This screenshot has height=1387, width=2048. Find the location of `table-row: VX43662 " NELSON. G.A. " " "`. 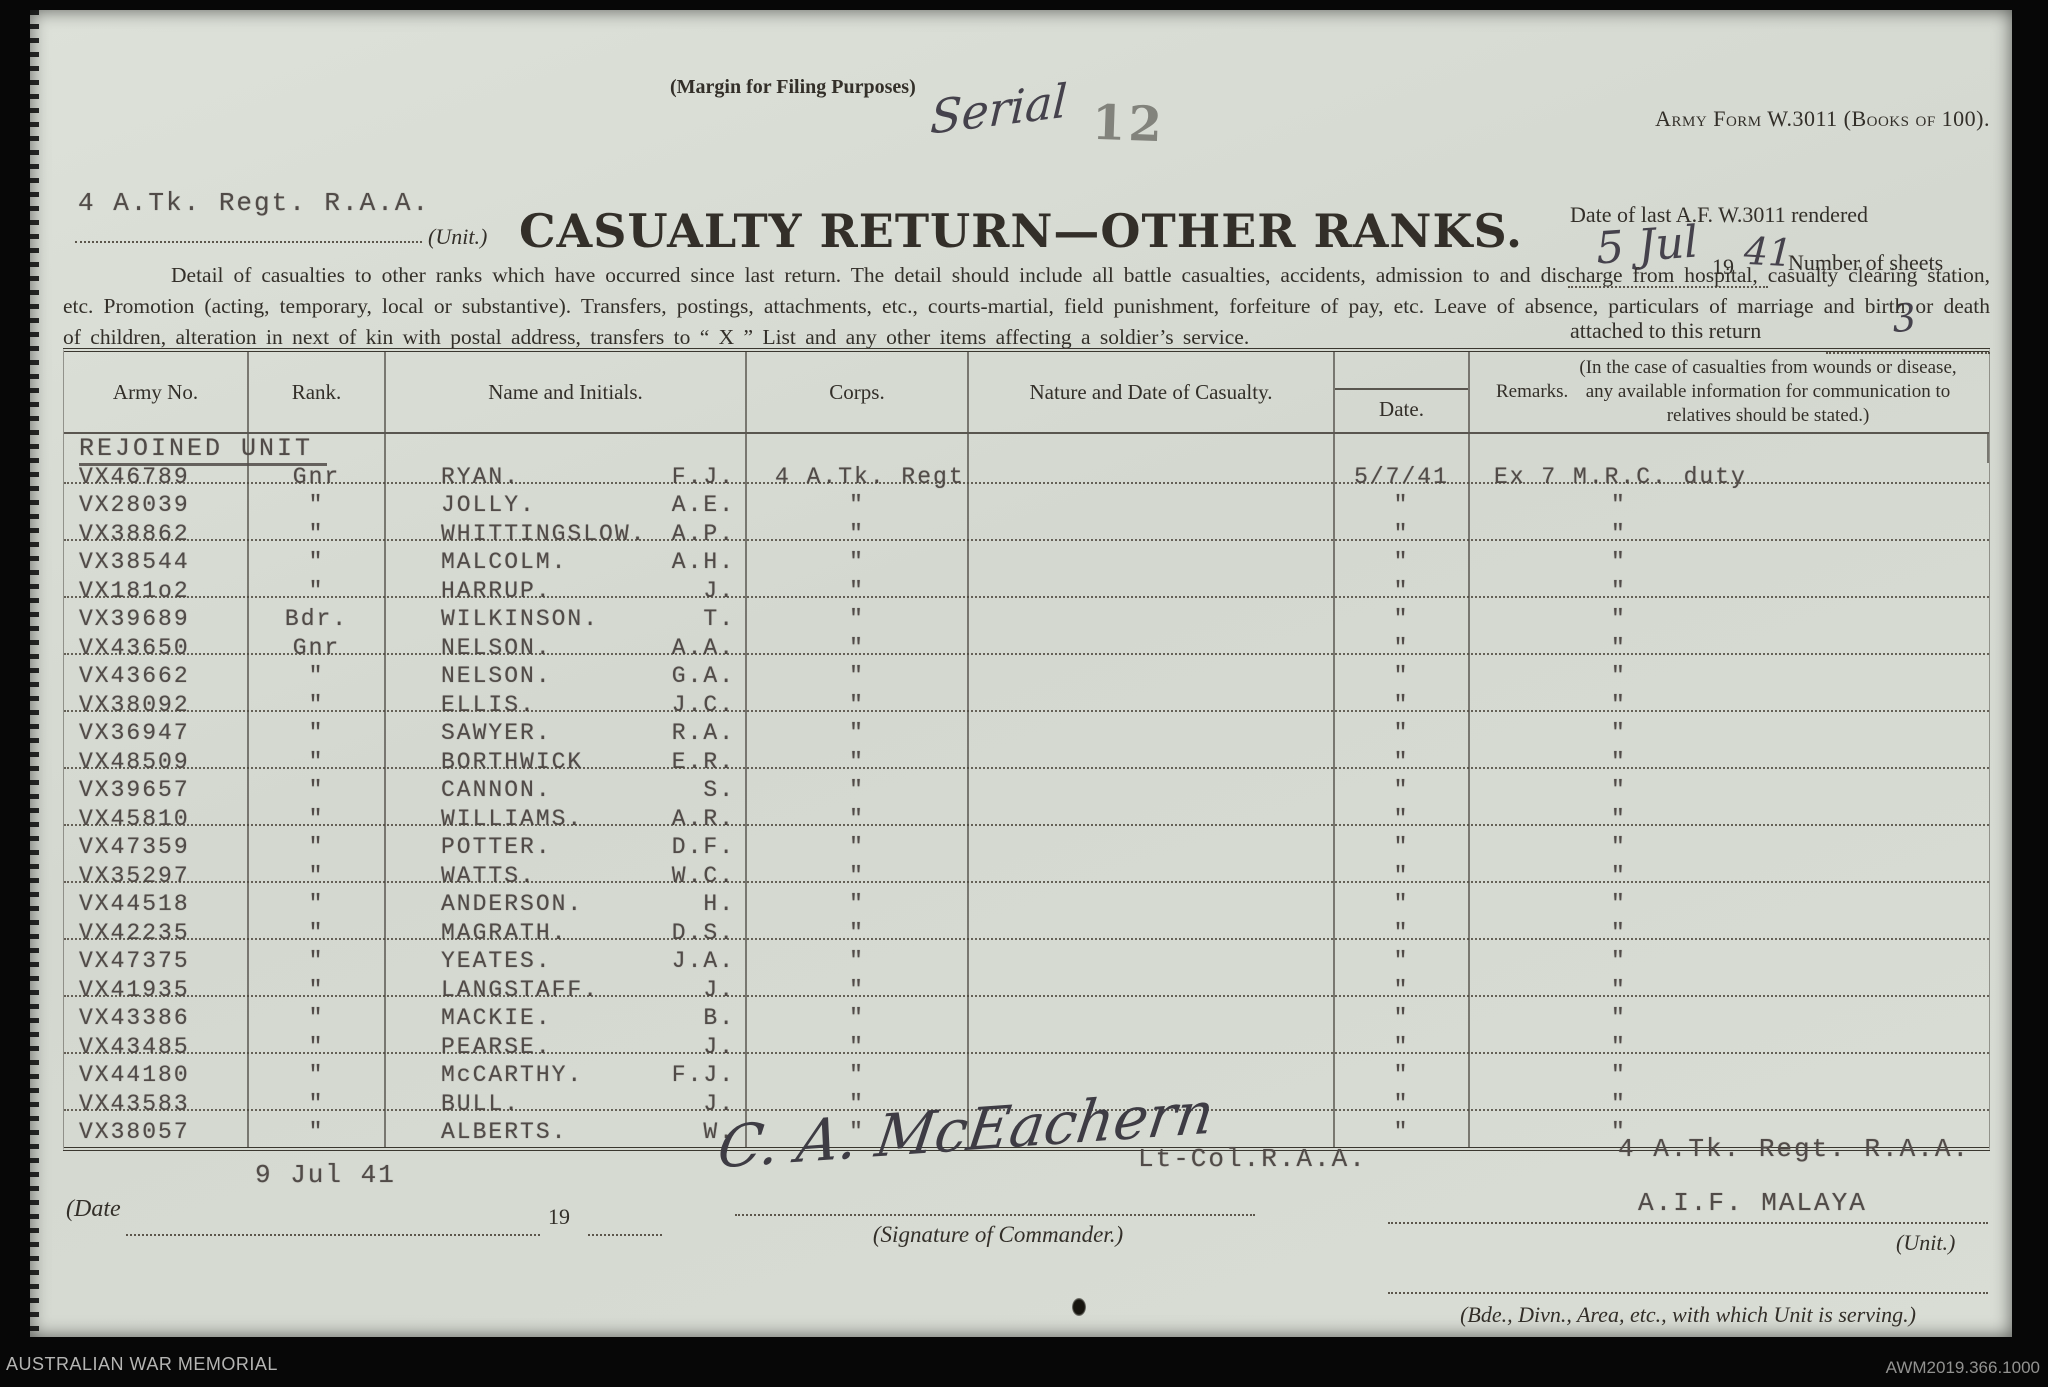

table-row: VX43662 " NELSON. G.A. " " " is located at coordinates (1026, 676).